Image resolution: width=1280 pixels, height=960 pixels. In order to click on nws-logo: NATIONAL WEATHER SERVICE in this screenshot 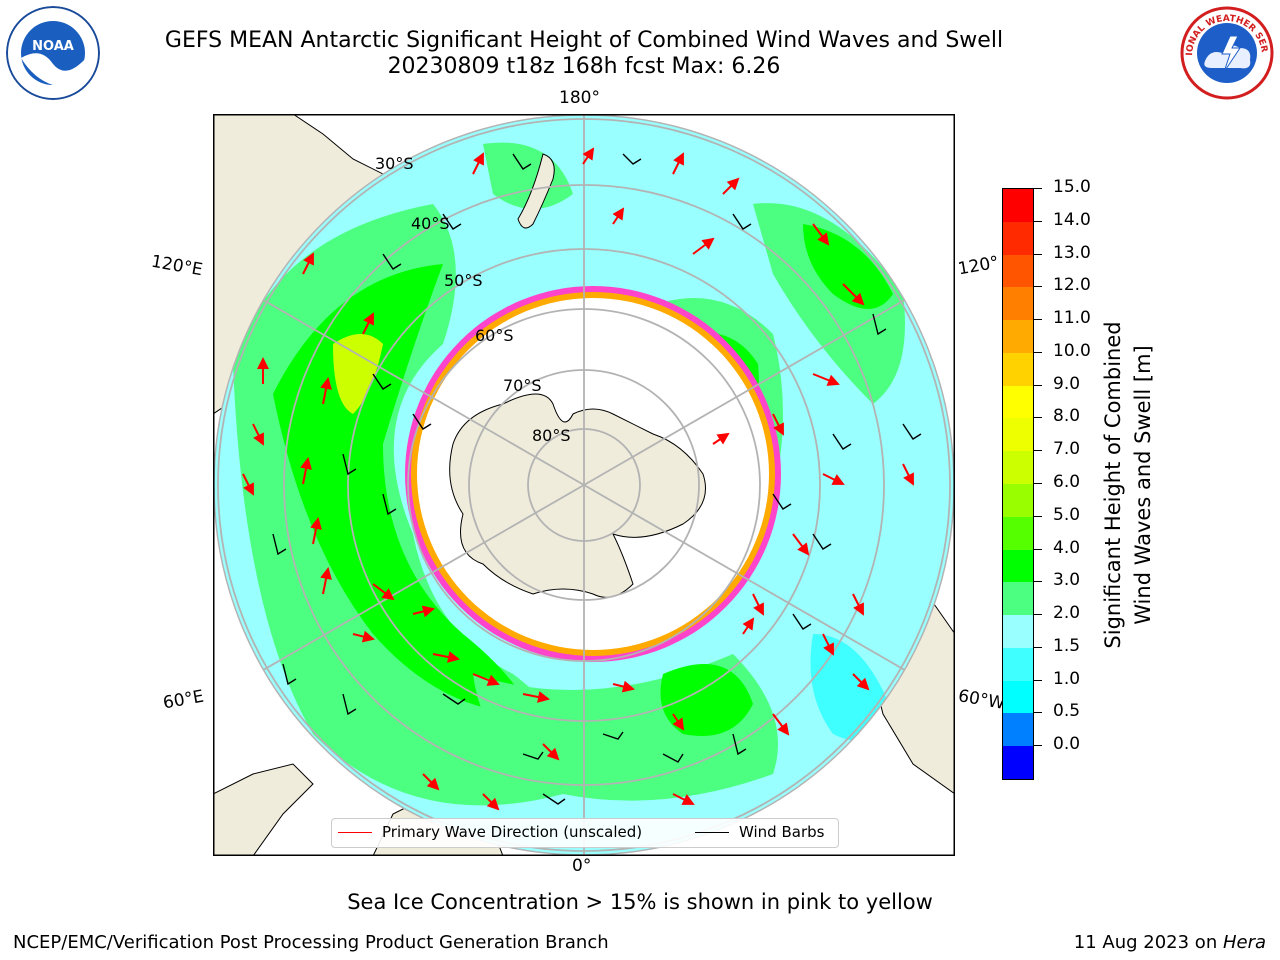, I will do `click(1227, 53)`.